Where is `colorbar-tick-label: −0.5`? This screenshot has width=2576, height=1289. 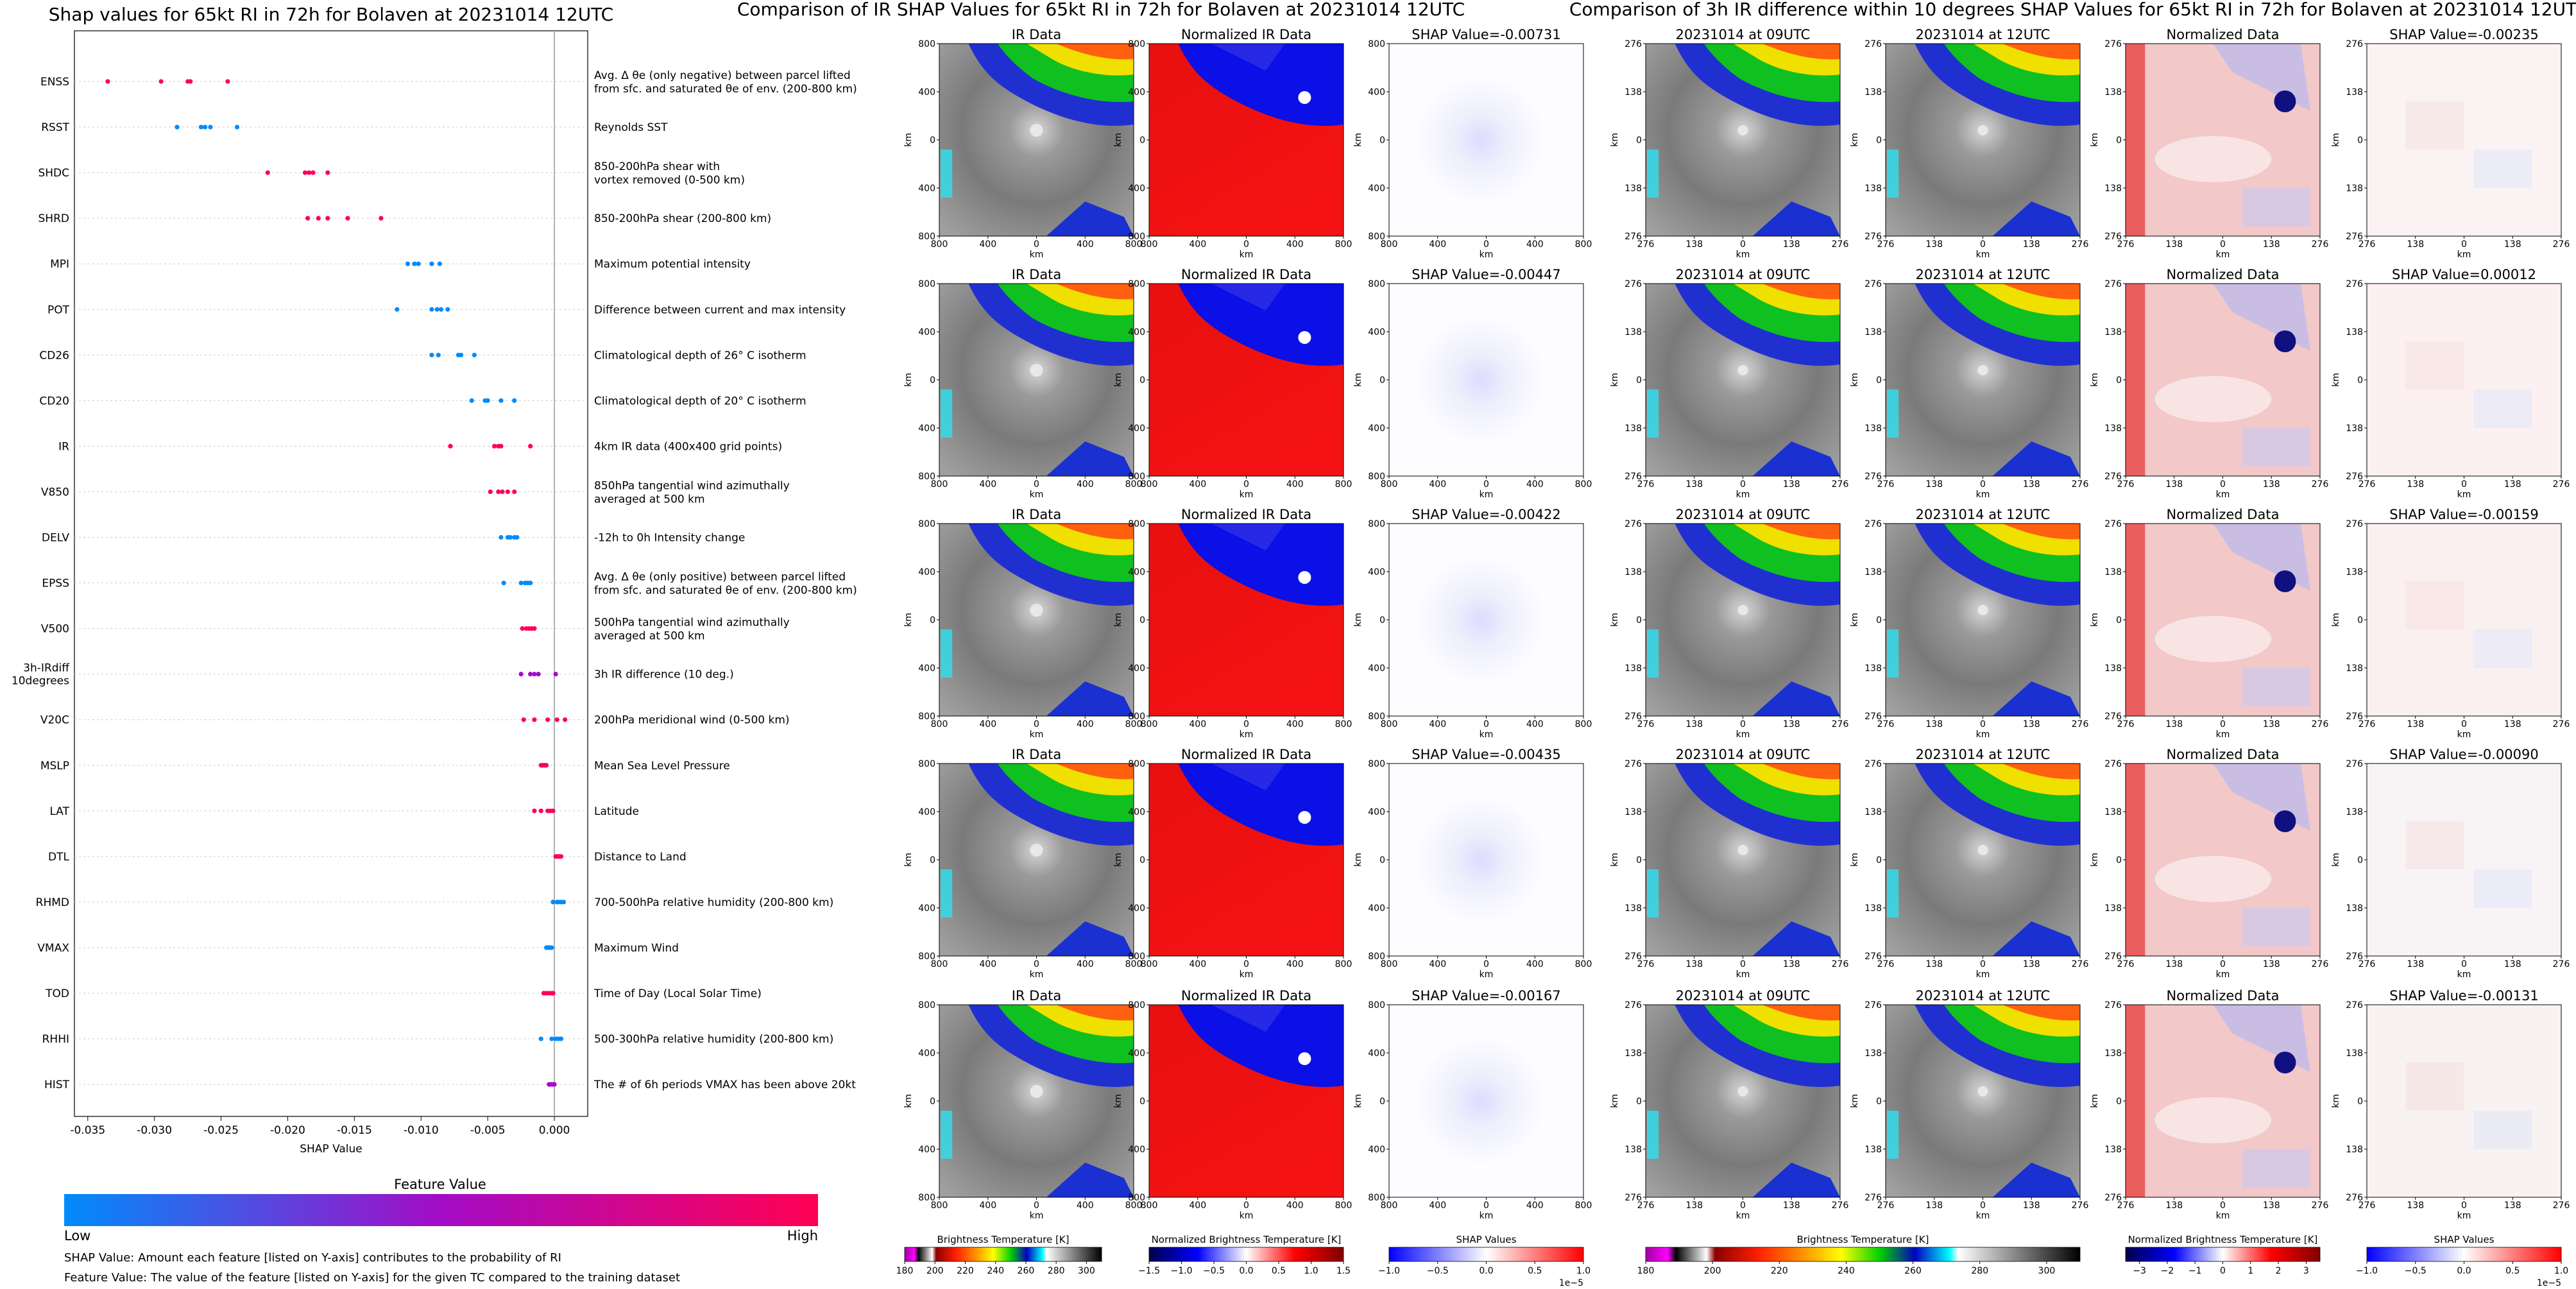
colorbar-tick-label: −0.5 is located at coordinates (1438, 1271).